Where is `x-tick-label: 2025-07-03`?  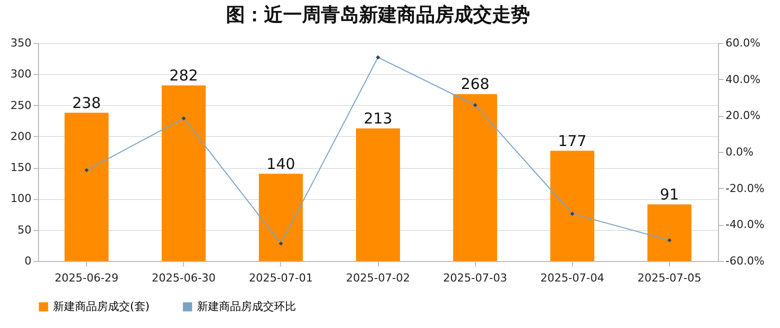
x-tick-label: 2025-07-03 is located at coordinates (475, 278).